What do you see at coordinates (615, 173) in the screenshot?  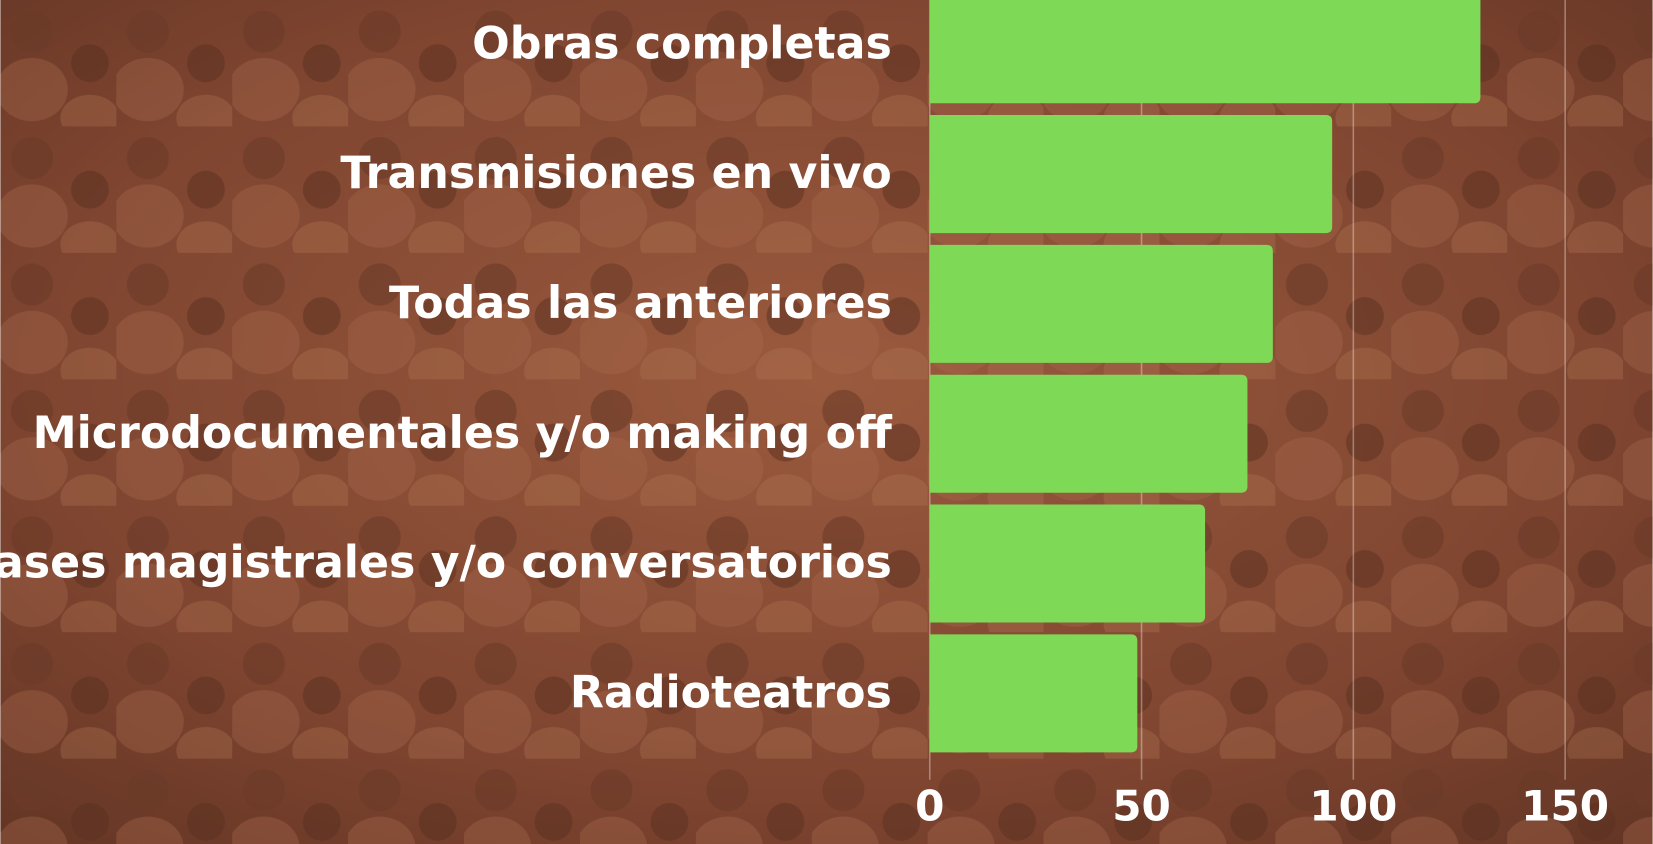 I see `y-tick-label: Transmisiones en vivo` at bounding box center [615, 173].